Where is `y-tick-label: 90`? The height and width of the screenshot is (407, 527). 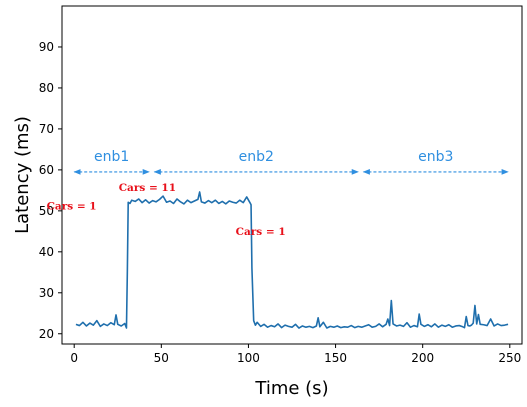 y-tick-label: 90 is located at coordinates (46, 47).